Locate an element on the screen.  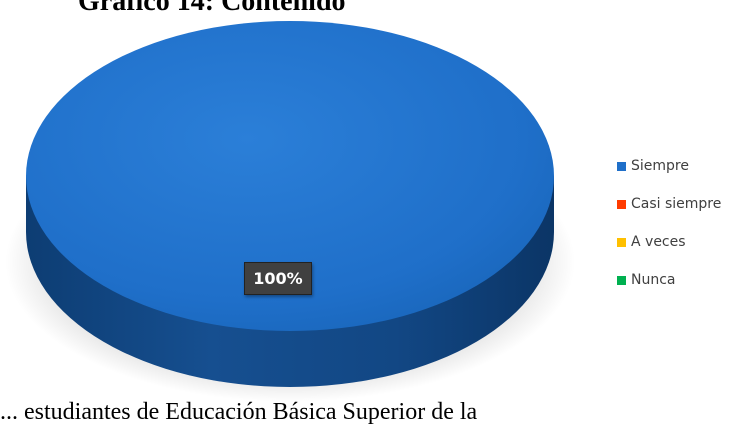
legend-item-a-veces: A veces is located at coordinates (669, 242).